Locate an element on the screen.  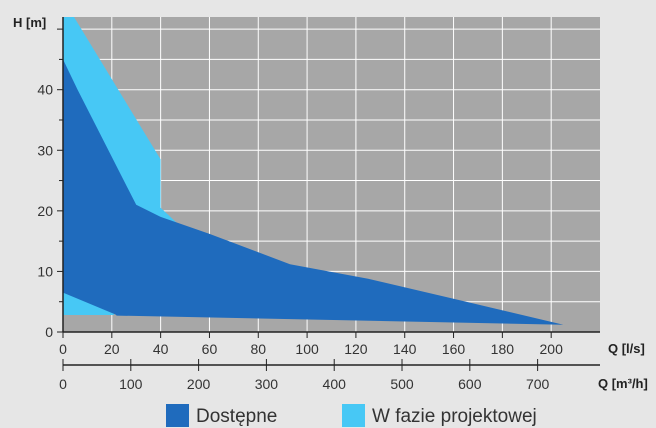
y-tick-label: 40 is located at coordinates (45, 90).